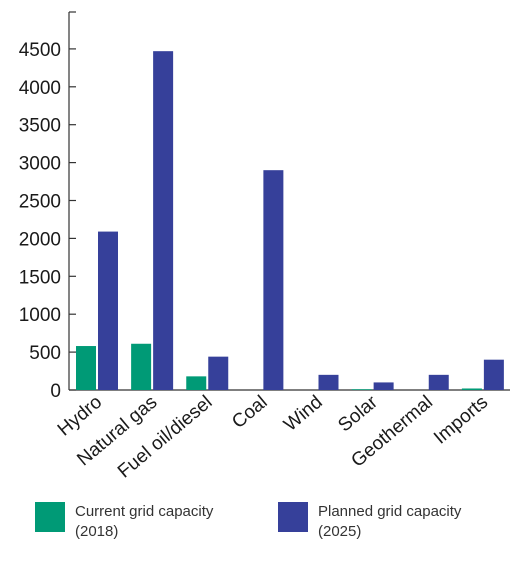  I want to click on legend-label-planned-line2: (2025), so click(340, 531).